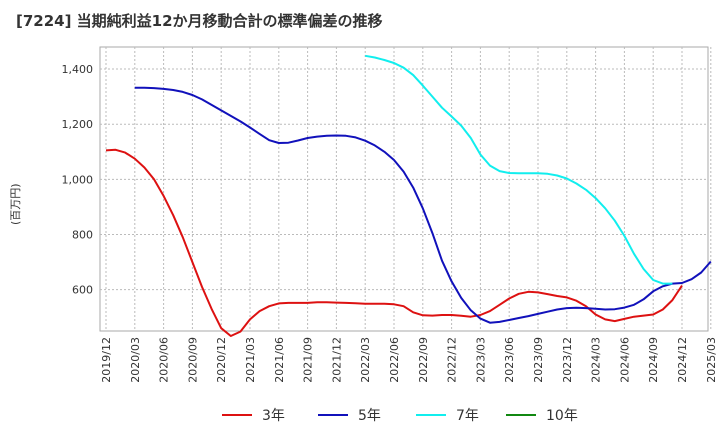 The height and width of the screenshot is (440, 720). What do you see at coordinates (192, 360) in the screenshot?
I see `x-tick-label: 2020/09` at bounding box center [192, 360].